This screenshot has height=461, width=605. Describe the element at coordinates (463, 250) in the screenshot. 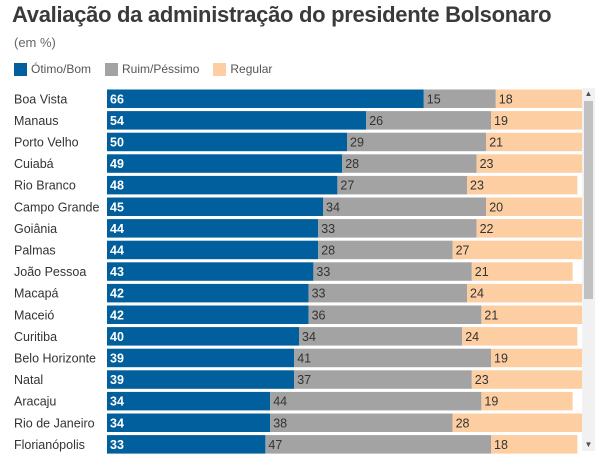

I see `data-label-palmas-regular: 27` at that location.